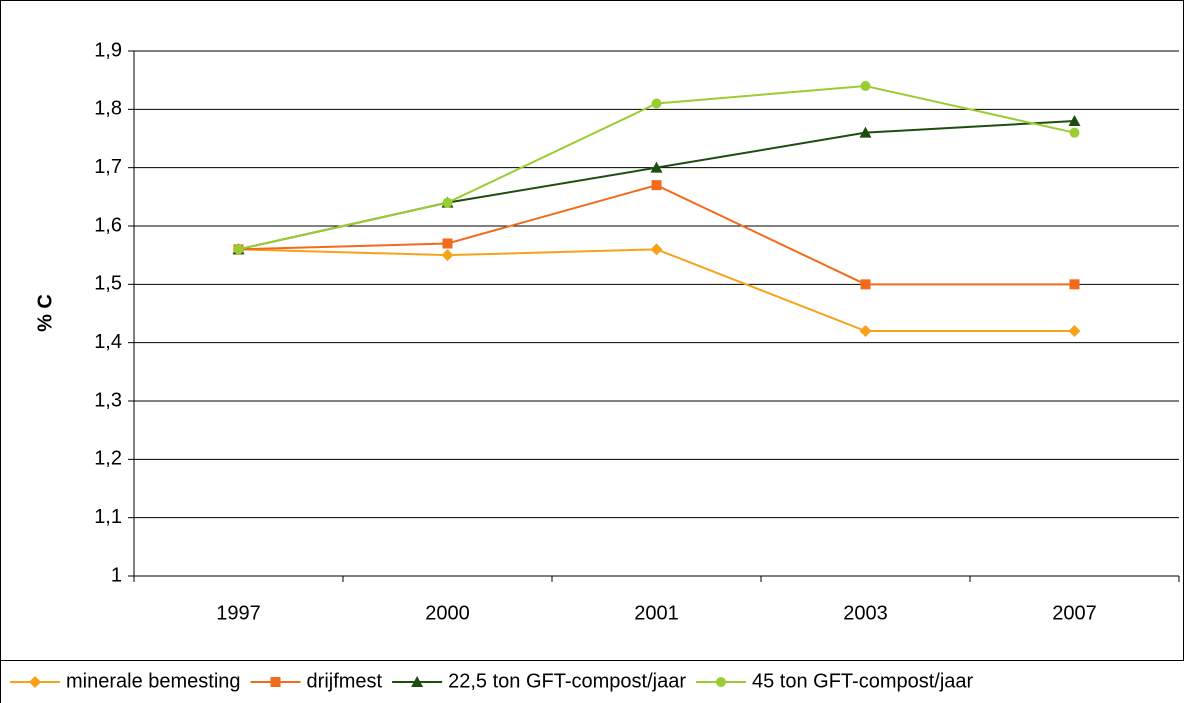  I want to click on y-tick-label: 1,4, so click(108, 342).